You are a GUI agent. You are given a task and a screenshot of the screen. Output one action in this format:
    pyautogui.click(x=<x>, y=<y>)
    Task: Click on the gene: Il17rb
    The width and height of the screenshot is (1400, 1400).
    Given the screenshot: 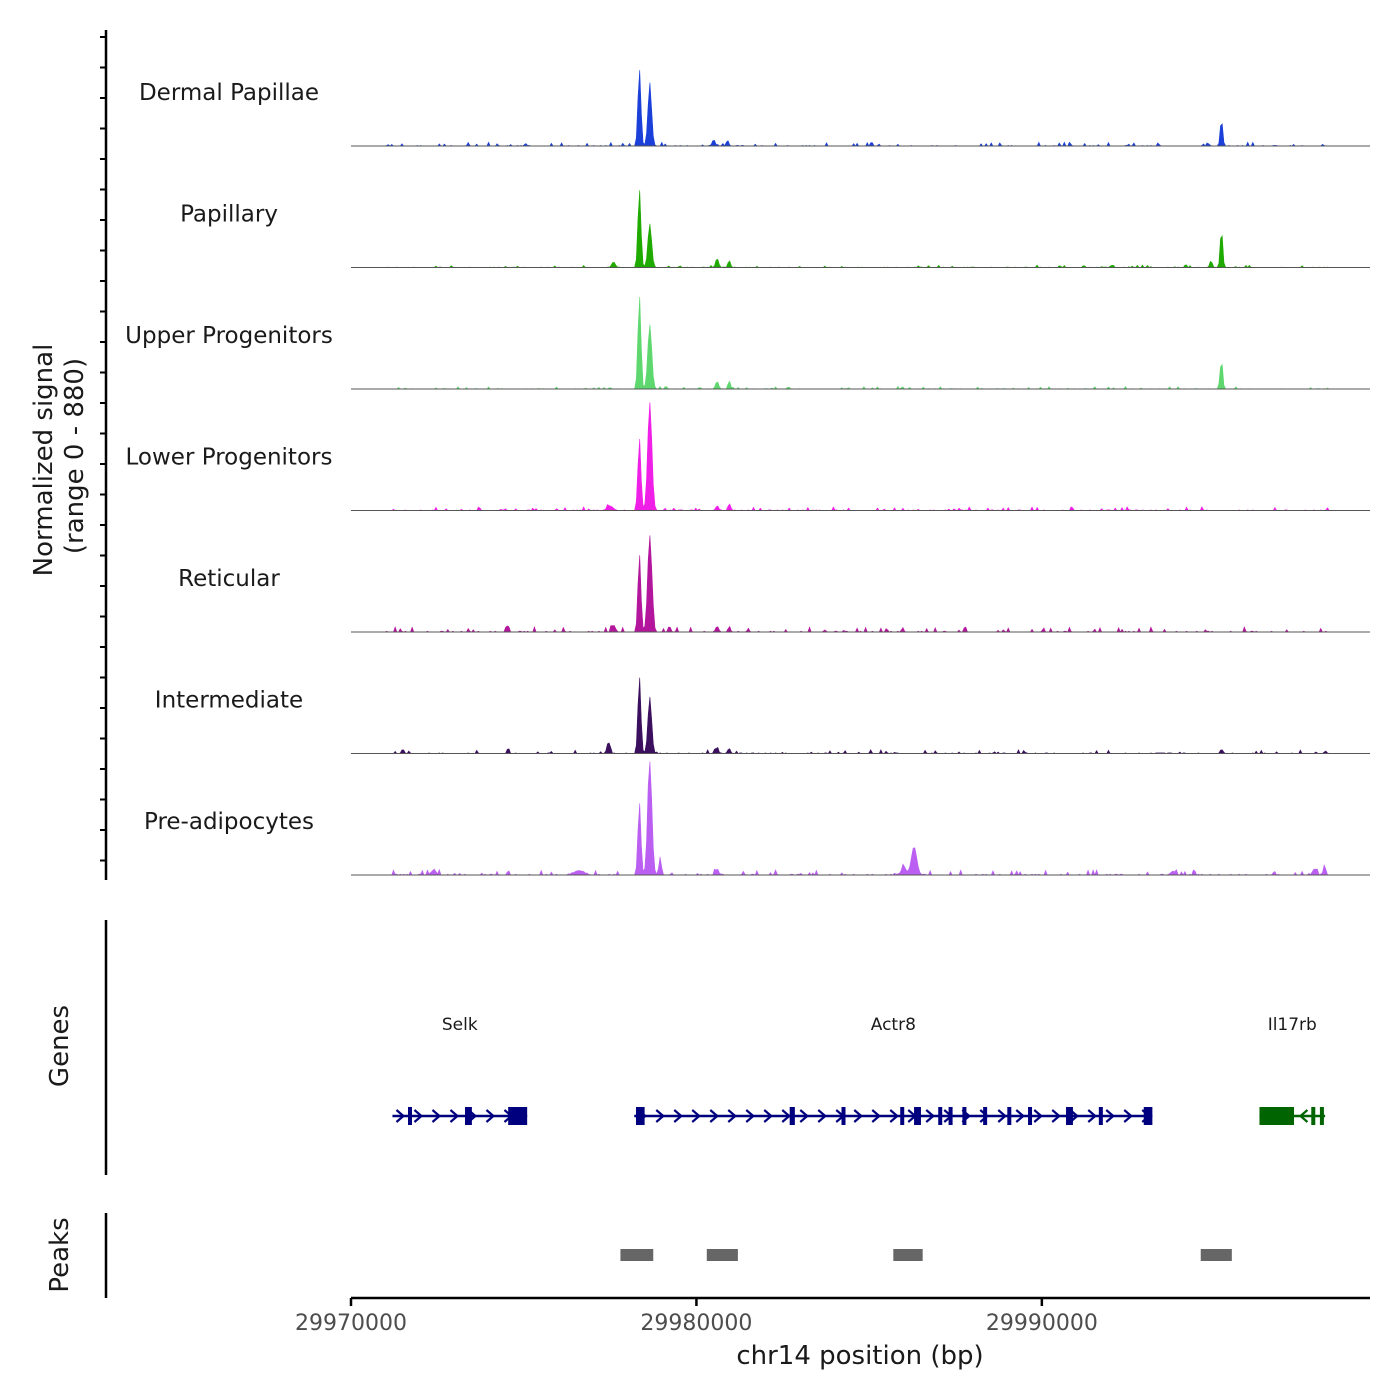 What is the action you would take?
    pyautogui.click(x=1292, y=1070)
    